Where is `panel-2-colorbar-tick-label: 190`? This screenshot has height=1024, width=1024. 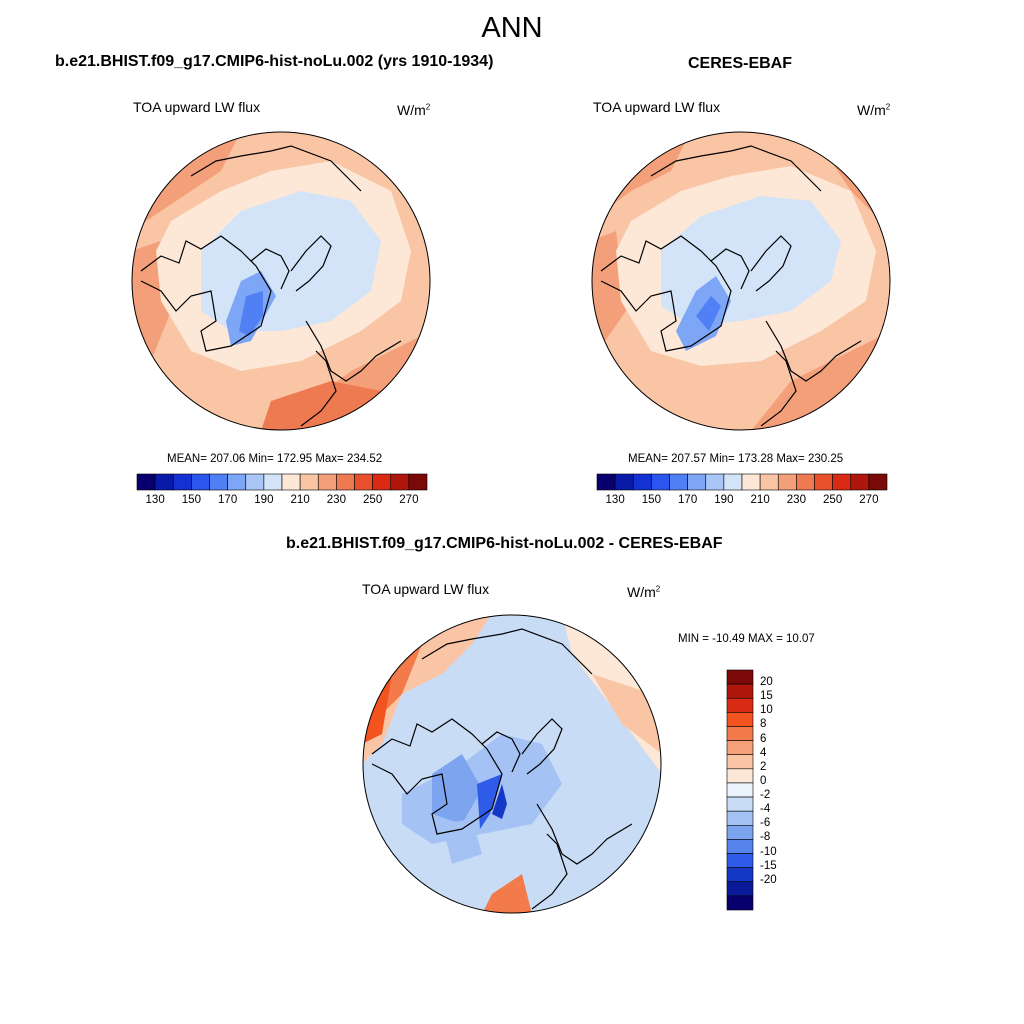
panel-2-colorbar-tick-label: 190 is located at coordinates (724, 500).